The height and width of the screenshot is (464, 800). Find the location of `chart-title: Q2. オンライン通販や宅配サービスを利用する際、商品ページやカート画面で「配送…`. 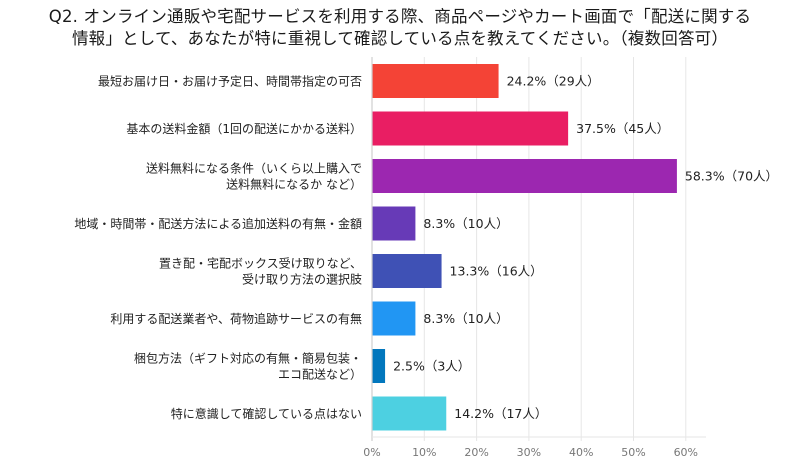

chart-title: Q2. オンライン通販や宅配サービスを利用する際、商品ページやカート画面で「配送… is located at coordinates (400, 28).